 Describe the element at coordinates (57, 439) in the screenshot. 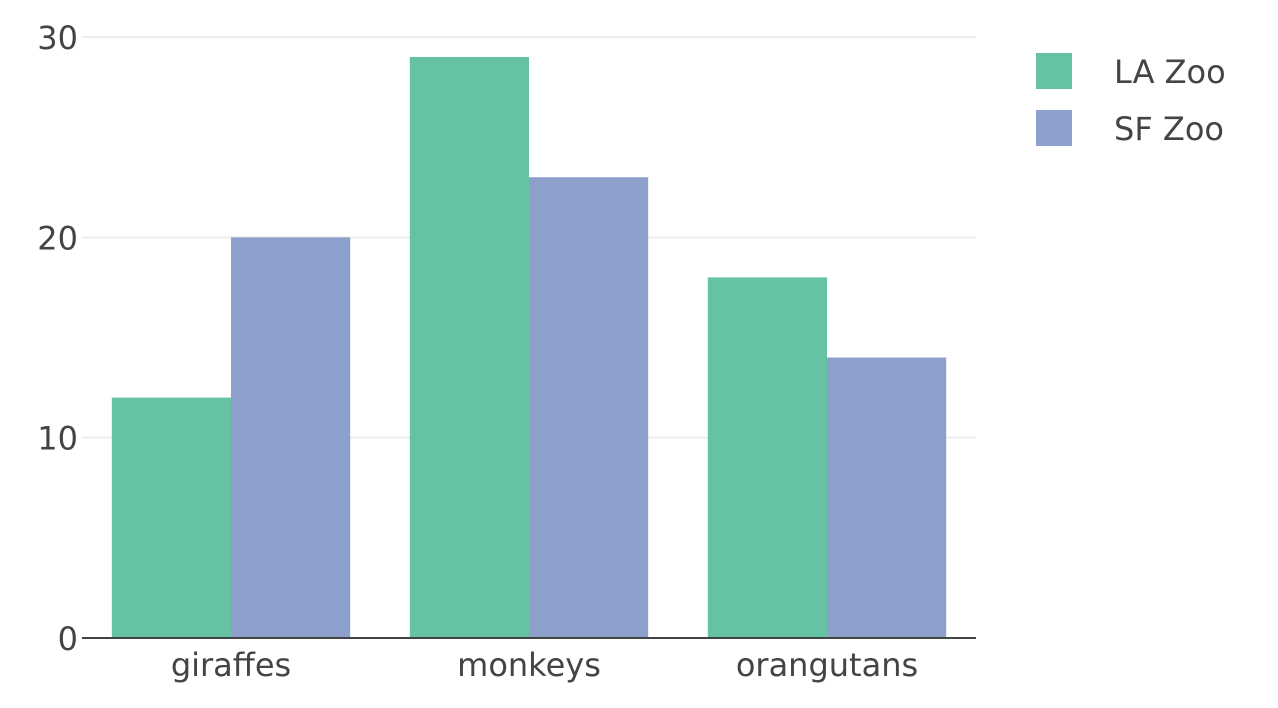

I see `y-tick-label-10: 10` at that location.